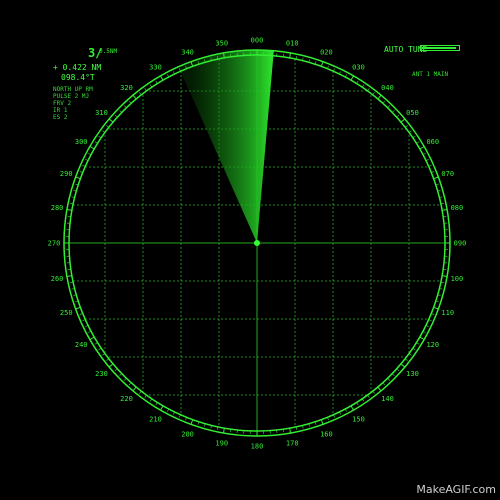  I want to click on bearing-label: 200, so click(187, 434).